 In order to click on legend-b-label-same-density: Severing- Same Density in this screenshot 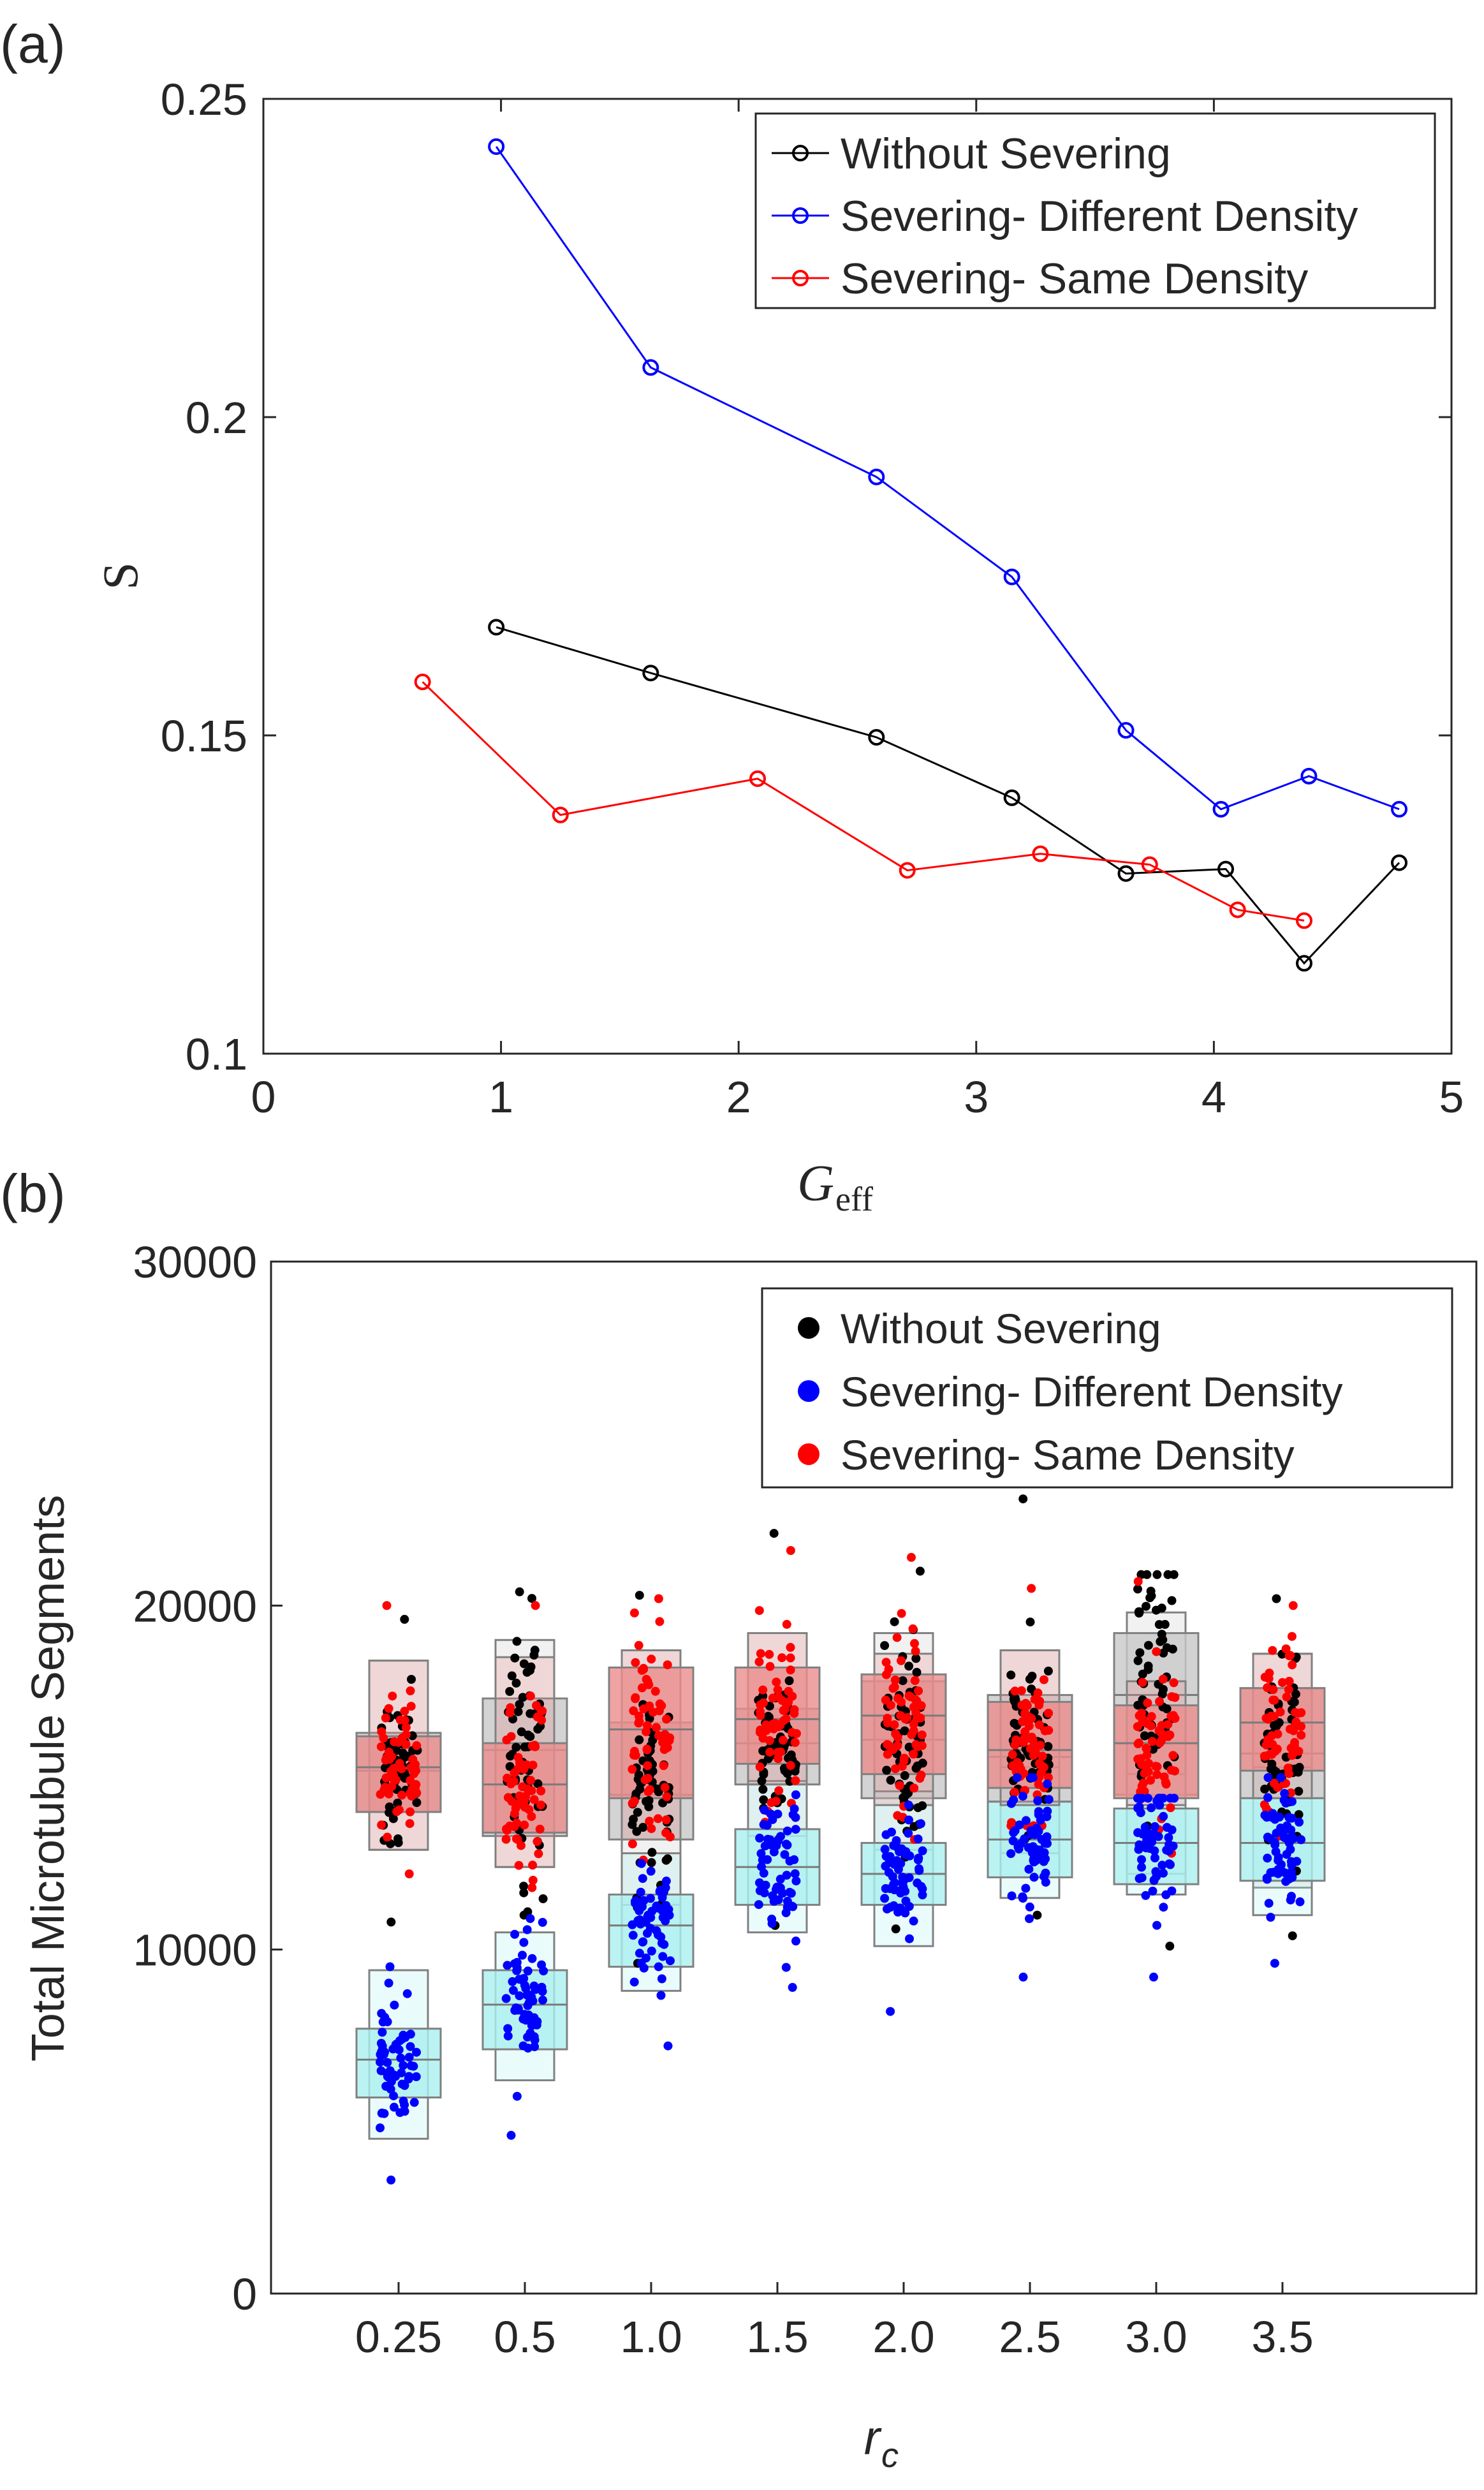, I will do `click(1068, 1454)`.